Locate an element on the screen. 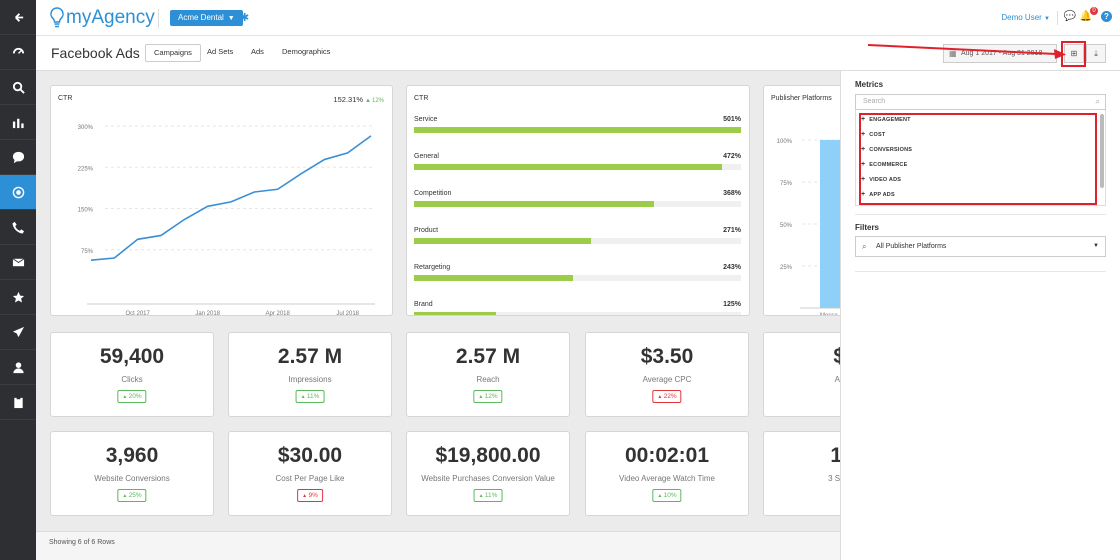 The height and width of the screenshot is (560, 1120). kpi-change: 12% is located at coordinates (491, 396).